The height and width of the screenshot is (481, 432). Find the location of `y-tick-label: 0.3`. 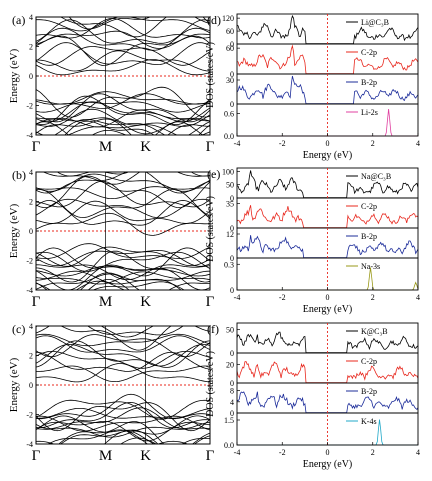

y-tick-label: 0.3 is located at coordinates (229, 264).